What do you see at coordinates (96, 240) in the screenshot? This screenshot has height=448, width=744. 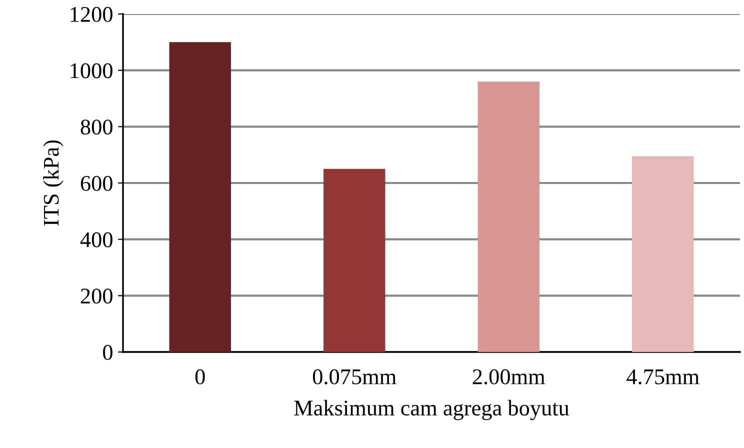 I see `y-tick-label: 400` at bounding box center [96, 240].